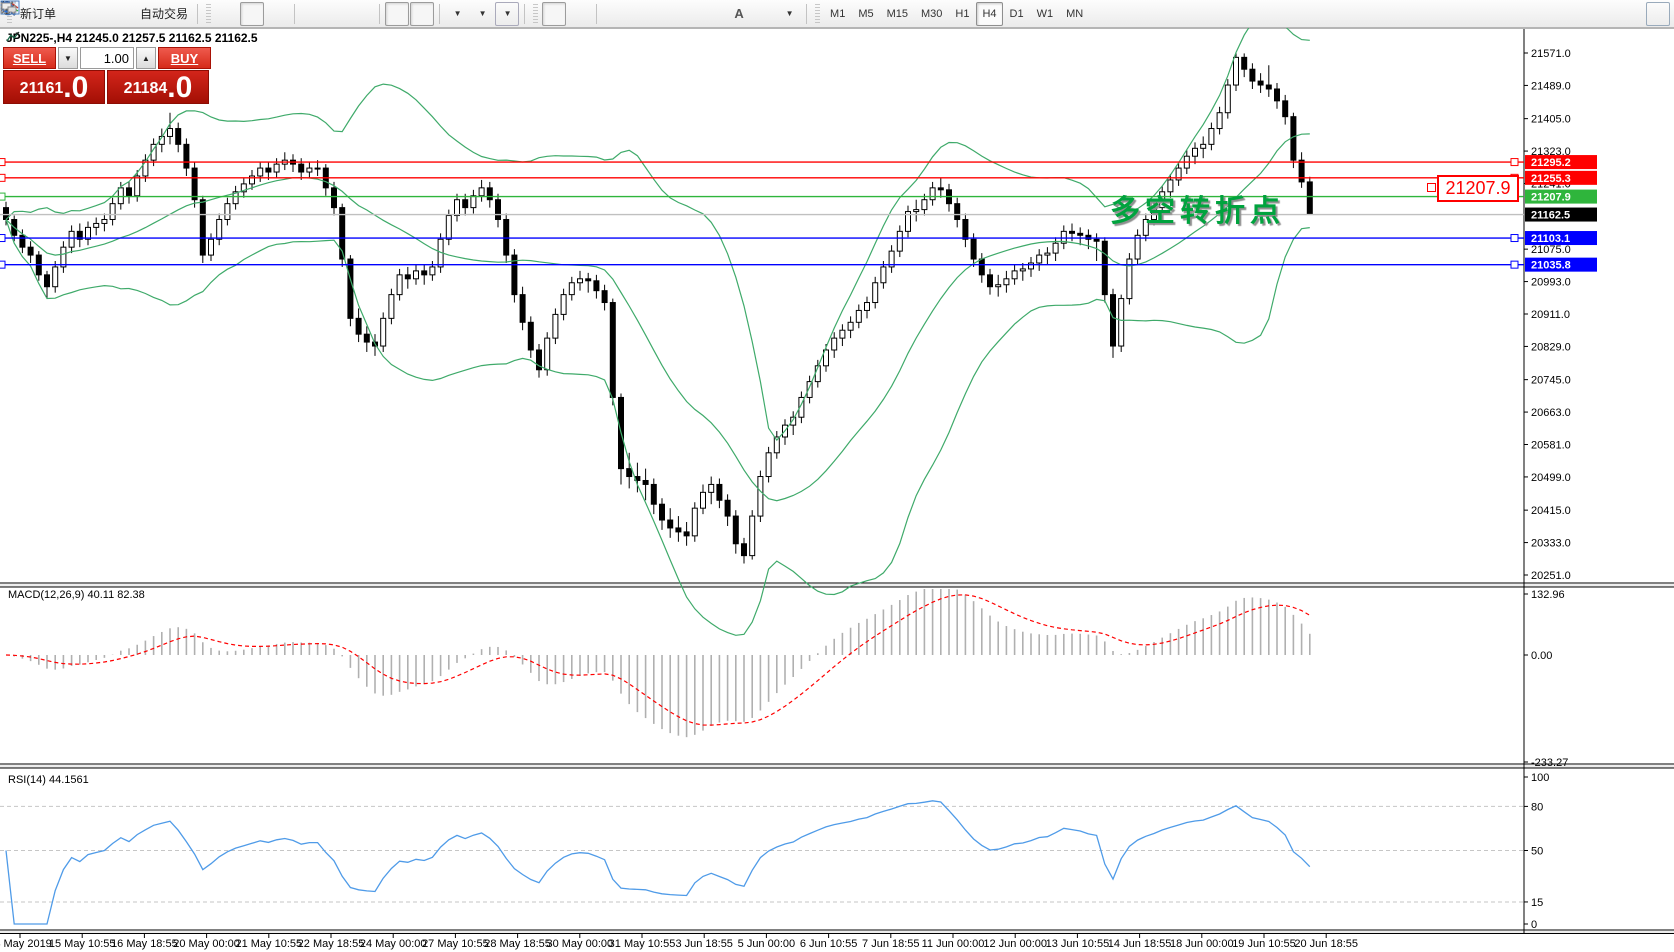 The width and height of the screenshot is (1674, 952). I want to click on sell-price-box: 21161.0, so click(54, 87).